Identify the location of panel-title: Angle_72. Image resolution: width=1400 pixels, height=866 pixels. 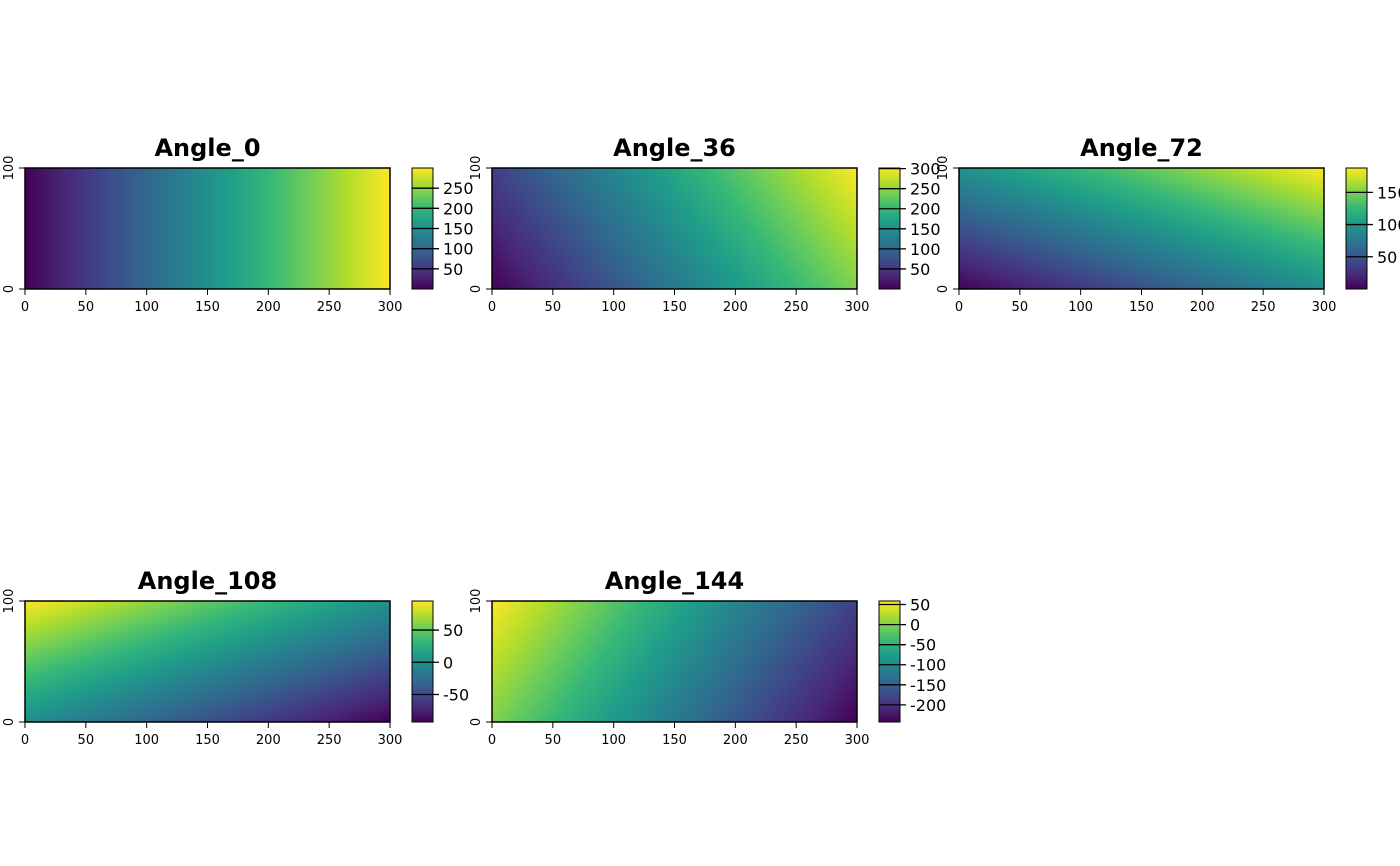
(1141, 148).